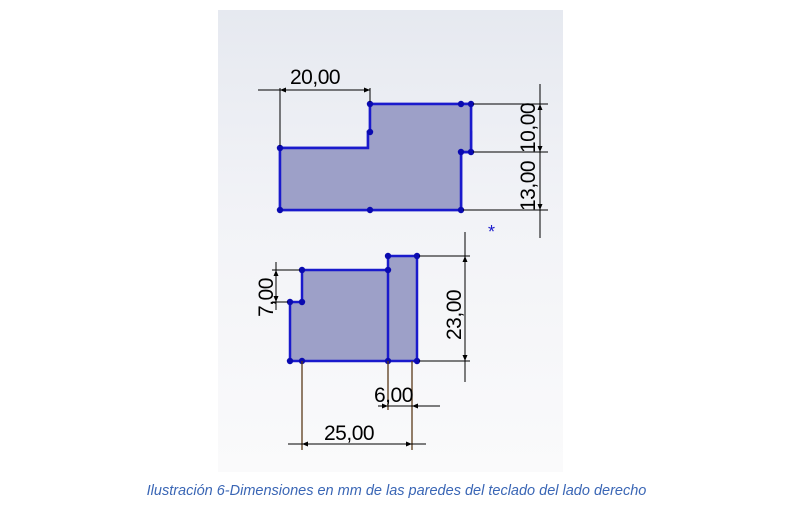 This screenshot has height=523, width=793. What do you see at coordinates (528, 186) in the screenshot?
I see `dimension-label-top-right-height: 13,00` at bounding box center [528, 186].